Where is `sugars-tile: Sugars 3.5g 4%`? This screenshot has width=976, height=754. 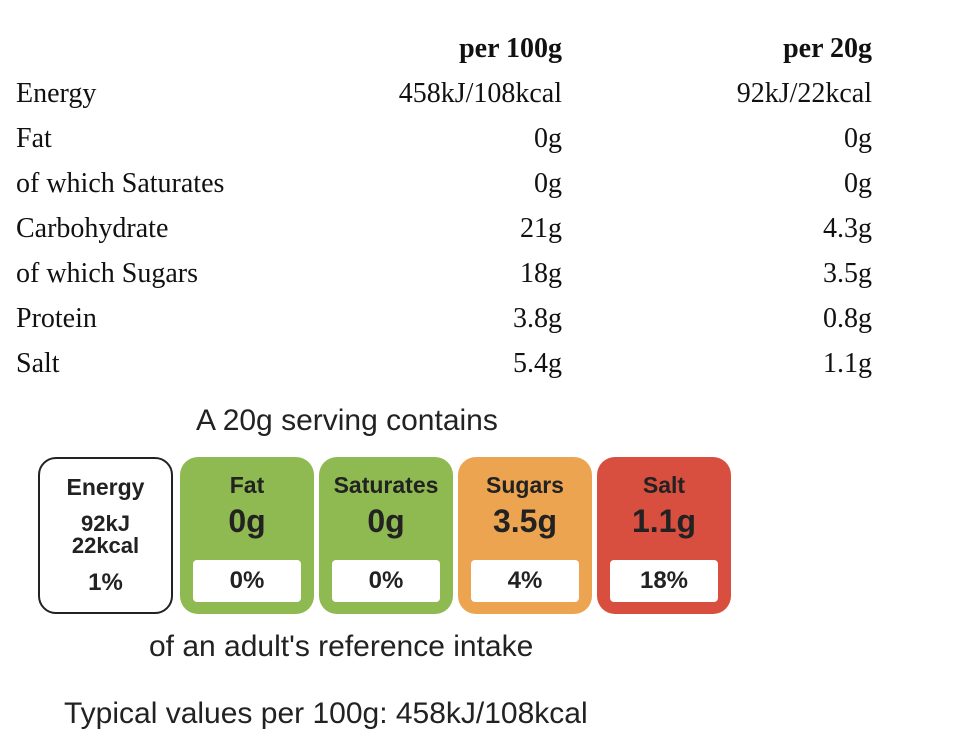
sugars-tile: Sugars 3.5g 4% is located at coordinates (525, 535).